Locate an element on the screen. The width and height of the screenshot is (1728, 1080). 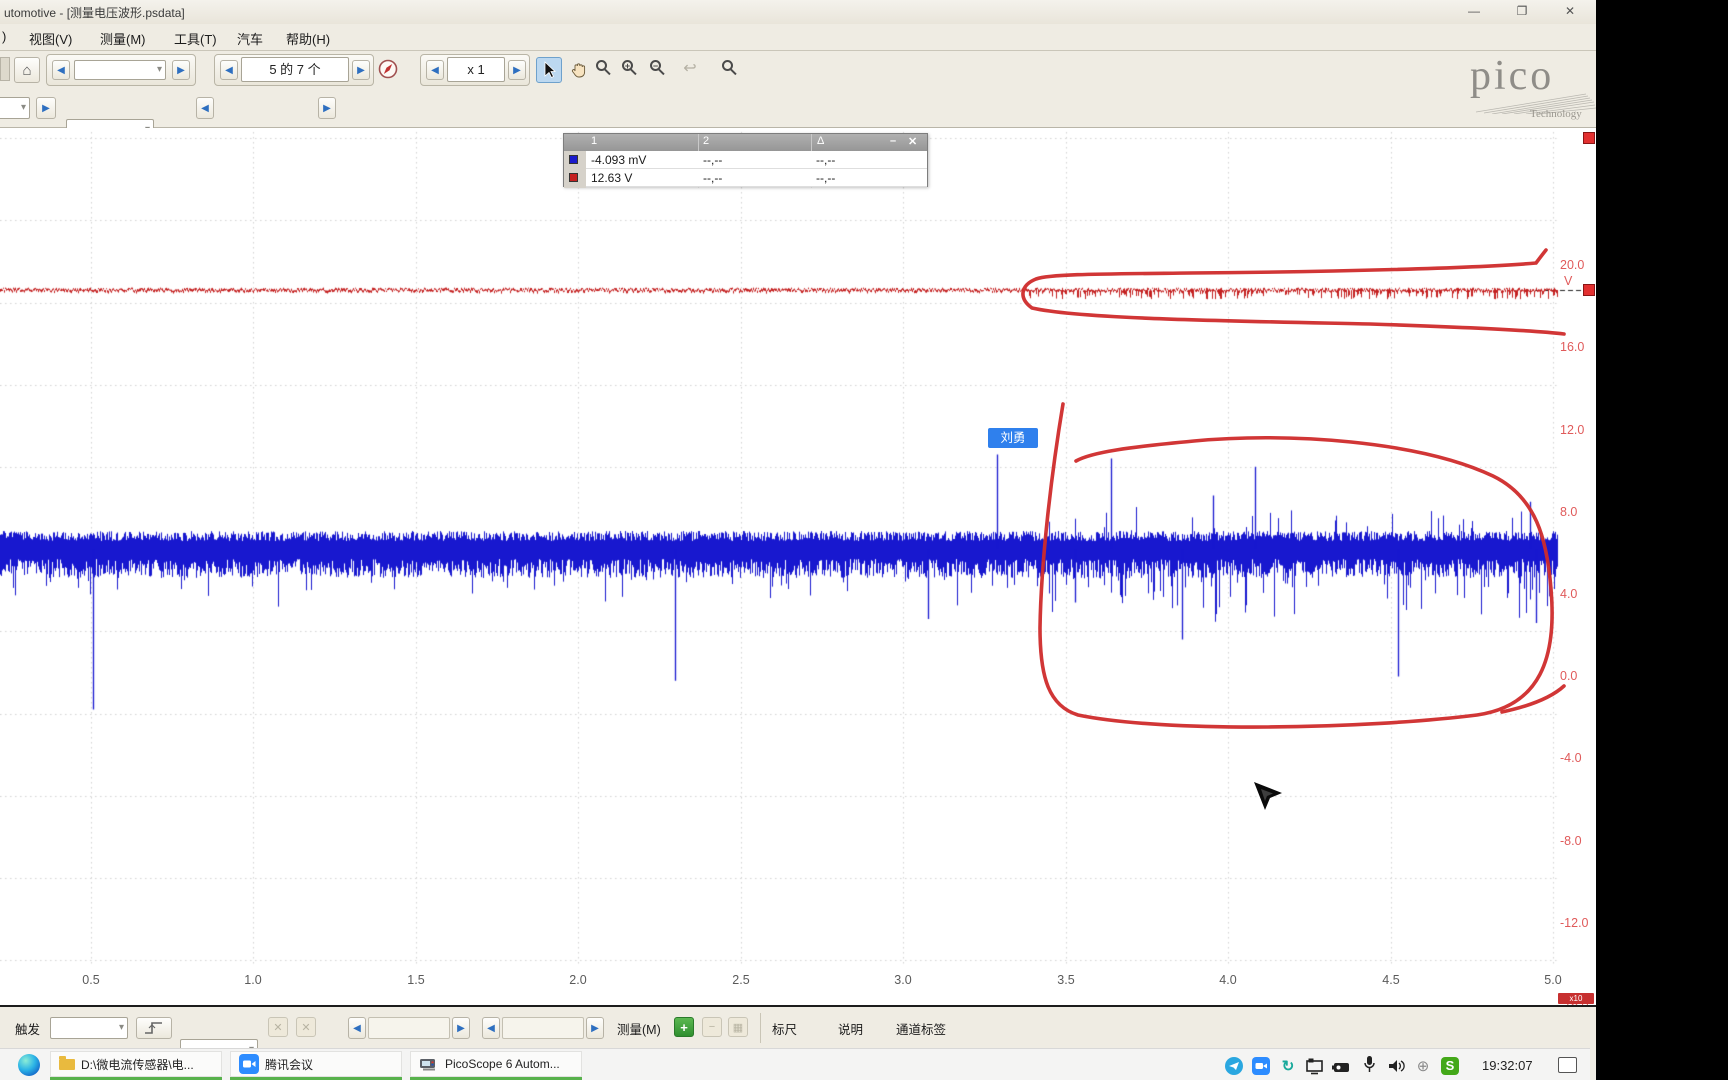
home-icon: ⌂ is located at coordinates (27, 70).